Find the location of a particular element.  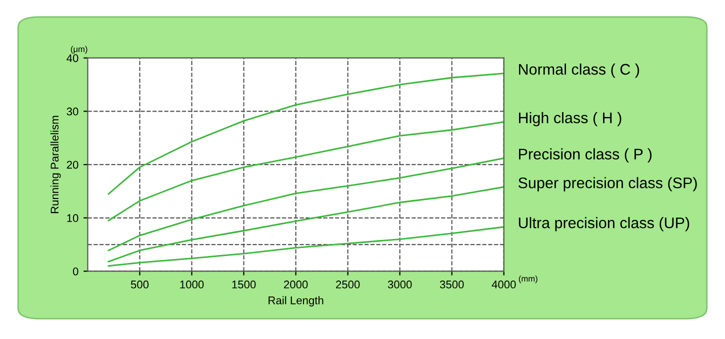

x-axis-title: Rail Length is located at coordinates (296, 301).